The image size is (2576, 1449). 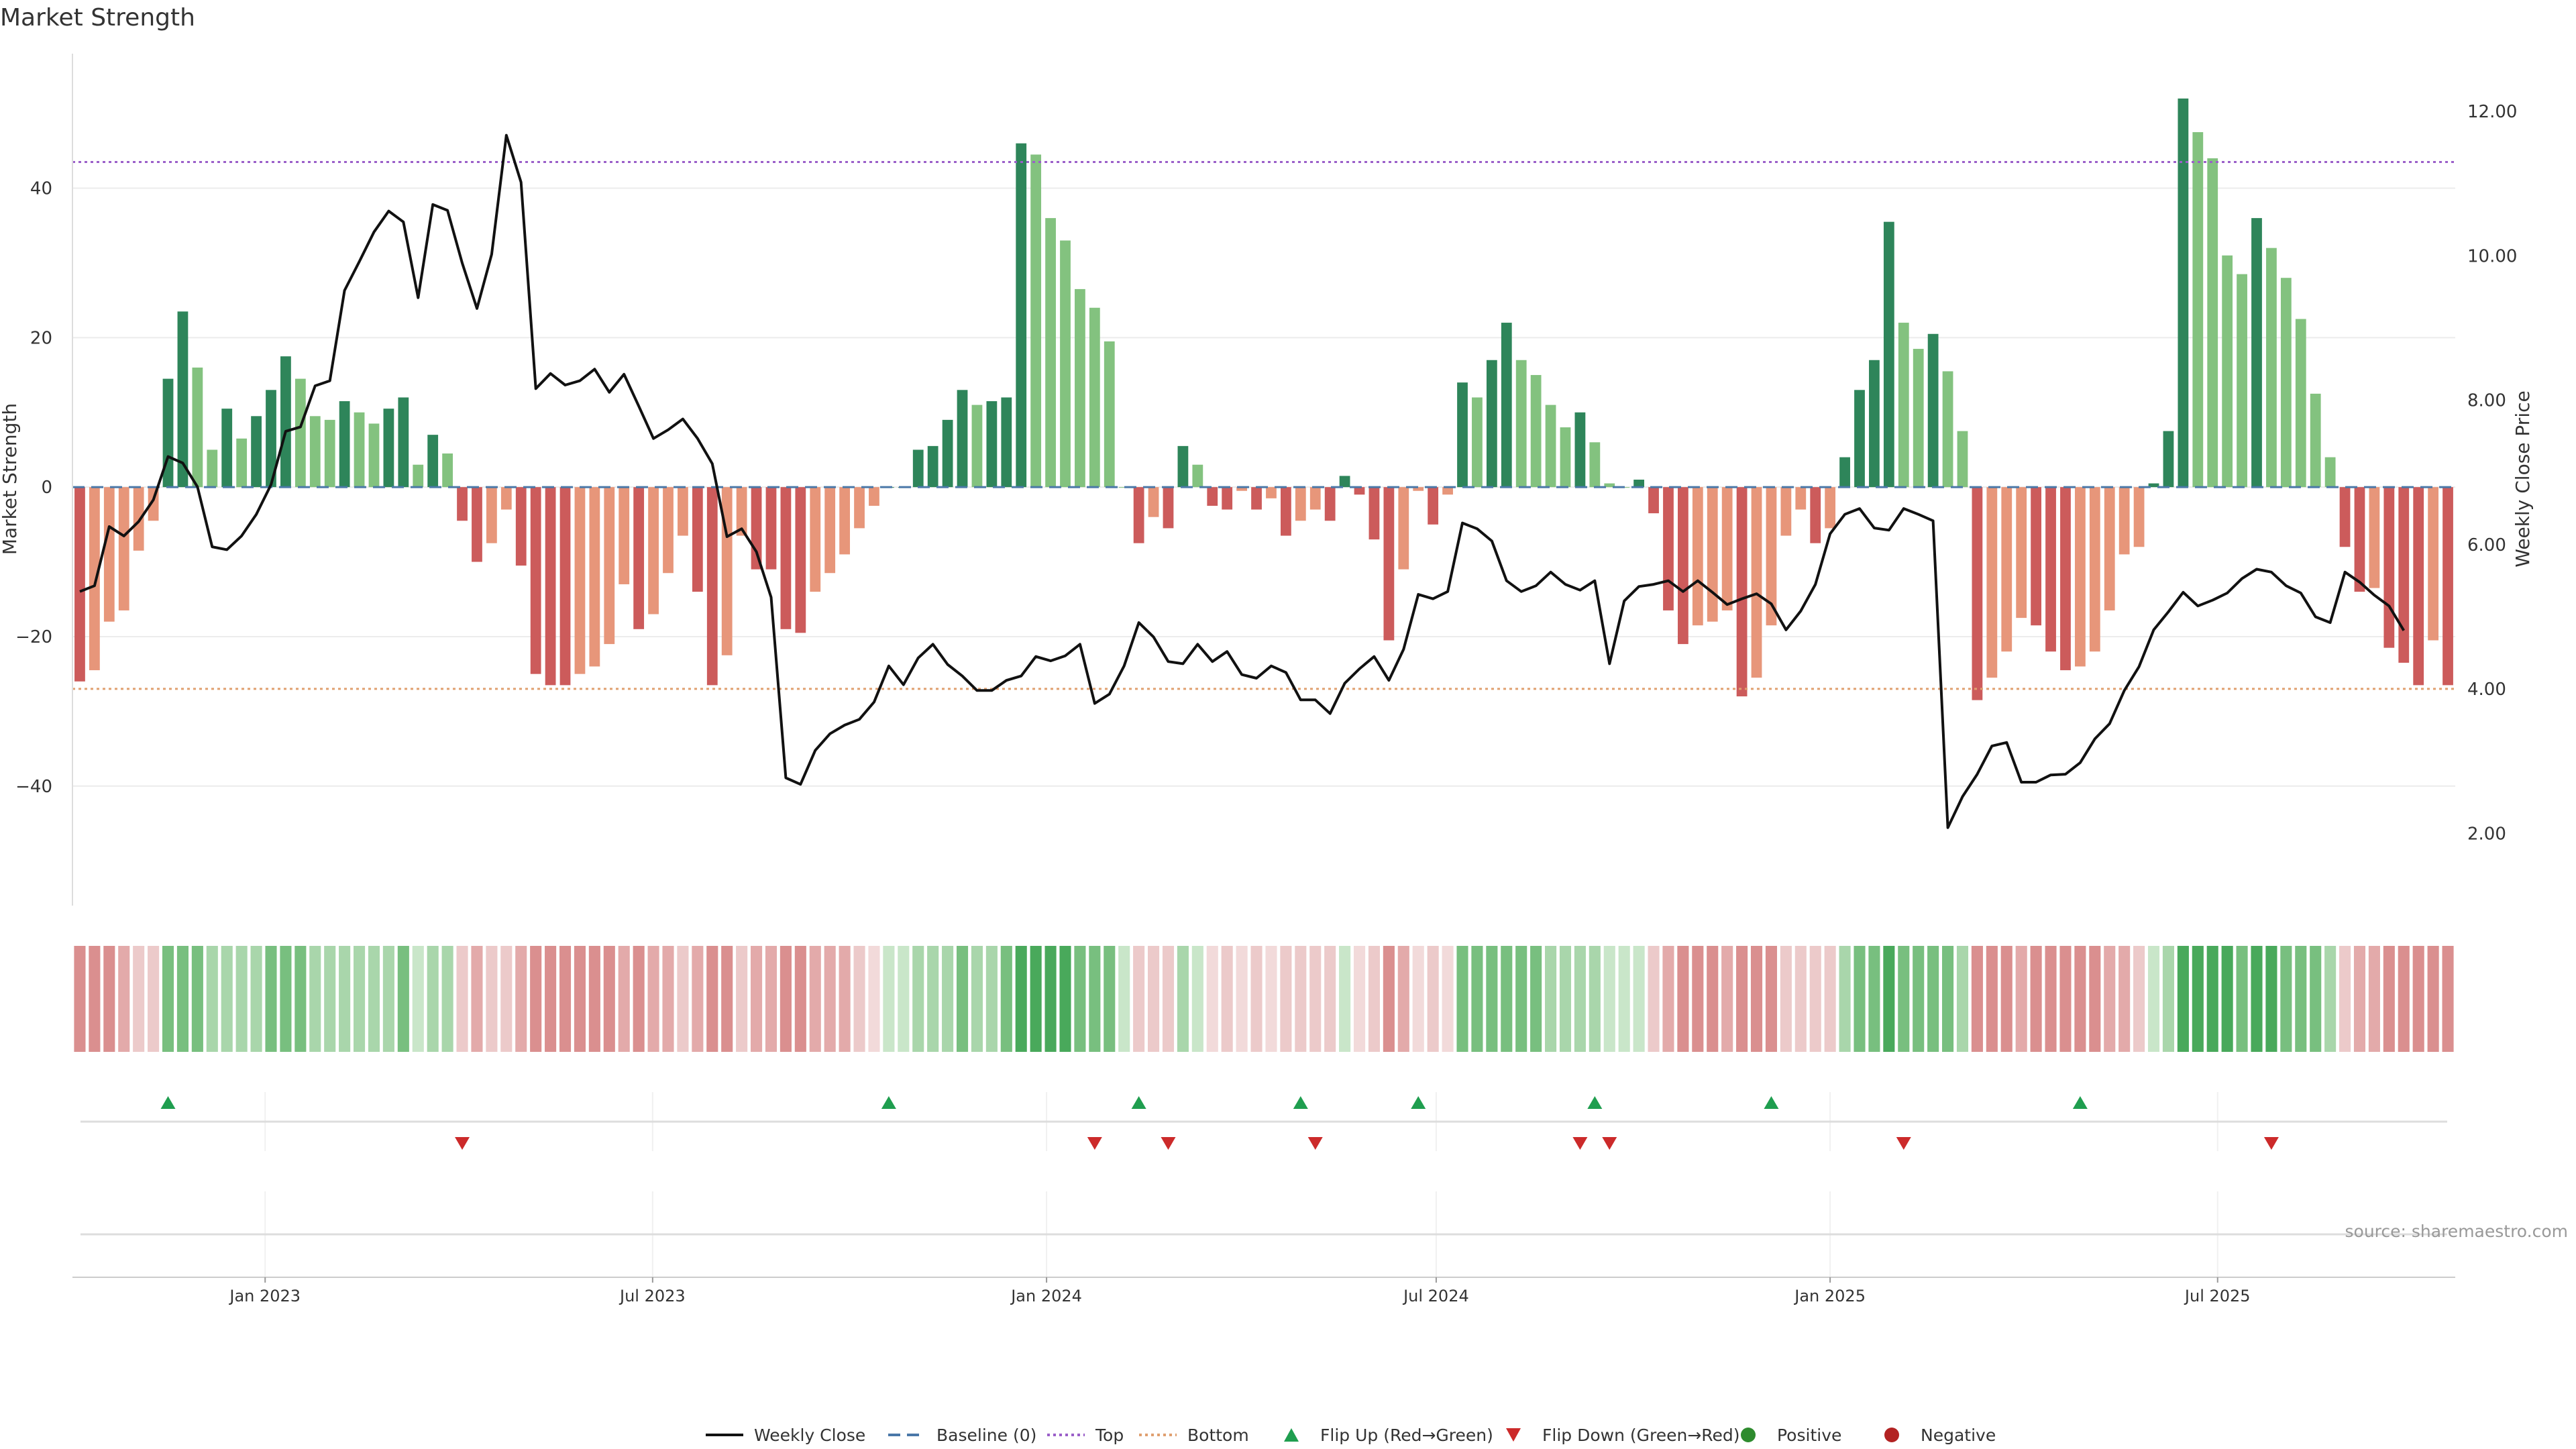 I want to click on legend-label: Weekly Close, so click(x=809, y=1435).